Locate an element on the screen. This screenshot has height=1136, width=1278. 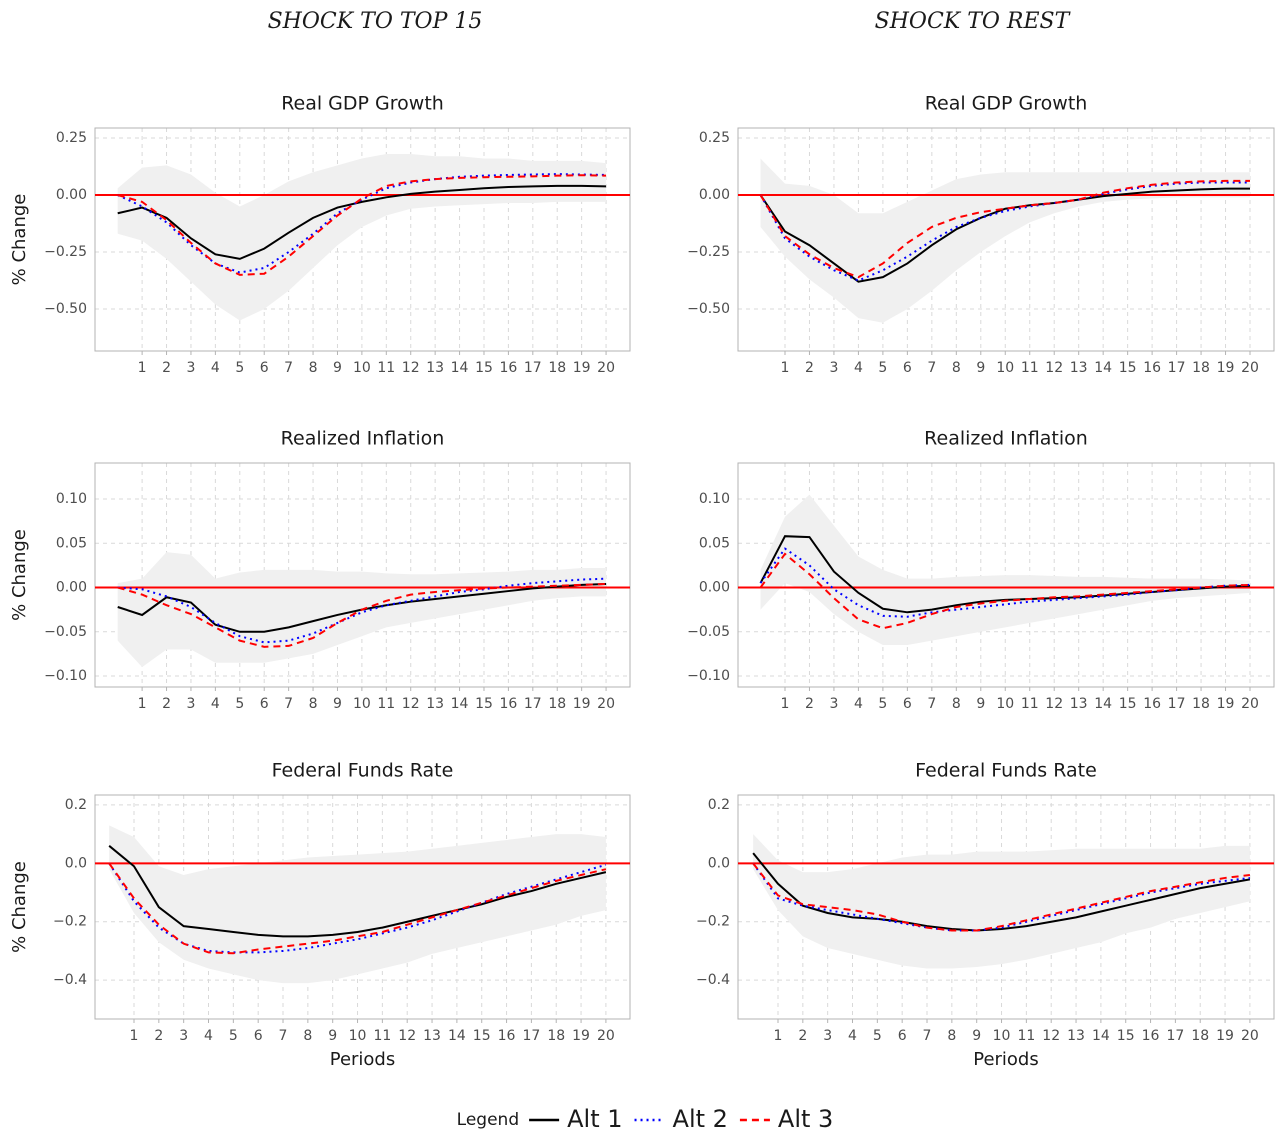
y-tick-label: −0.4 is located at coordinates (70, 980).